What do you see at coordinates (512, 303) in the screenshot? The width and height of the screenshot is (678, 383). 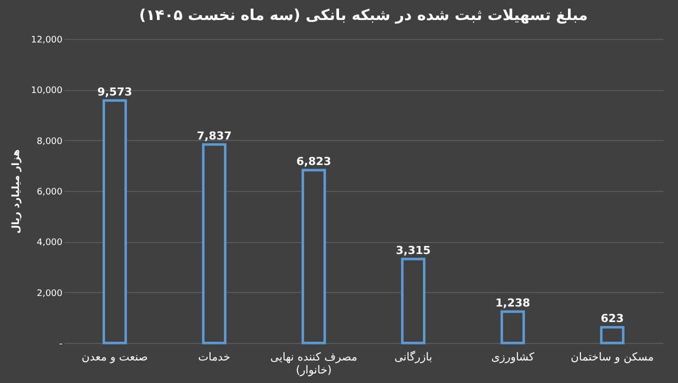 I see `data-label: 1,238` at bounding box center [512, 303].